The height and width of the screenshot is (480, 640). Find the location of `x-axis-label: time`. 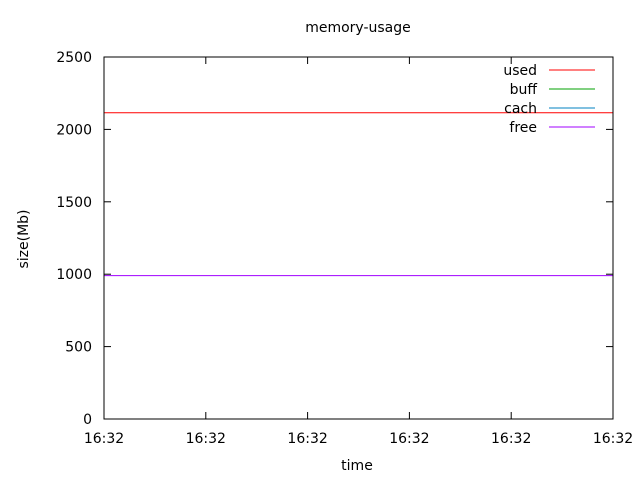

x-axis-label: time is located at coordinates (357, 466).